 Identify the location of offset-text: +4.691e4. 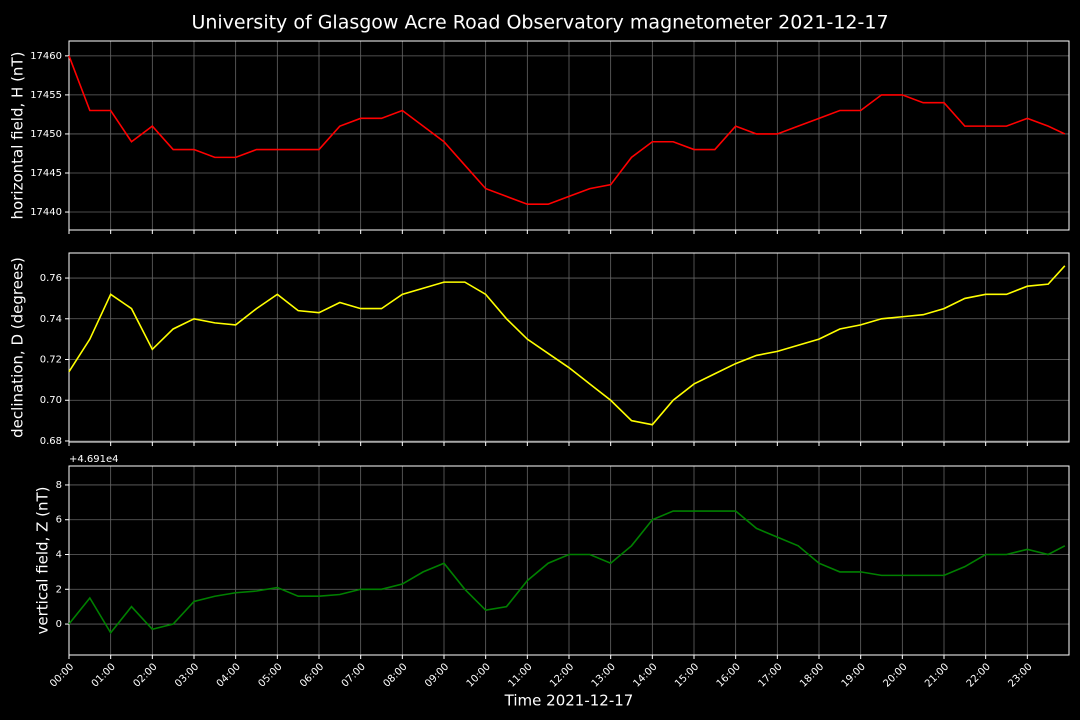
(94, 459).